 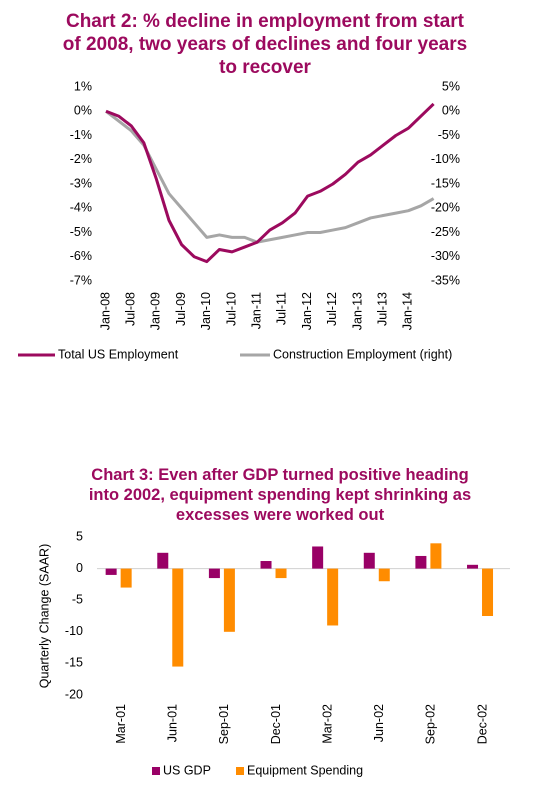 What do you see at coordinates (81, 159) in the screenshot?
I see `y-tick-label: -2%` at bounding box center [81, 159].